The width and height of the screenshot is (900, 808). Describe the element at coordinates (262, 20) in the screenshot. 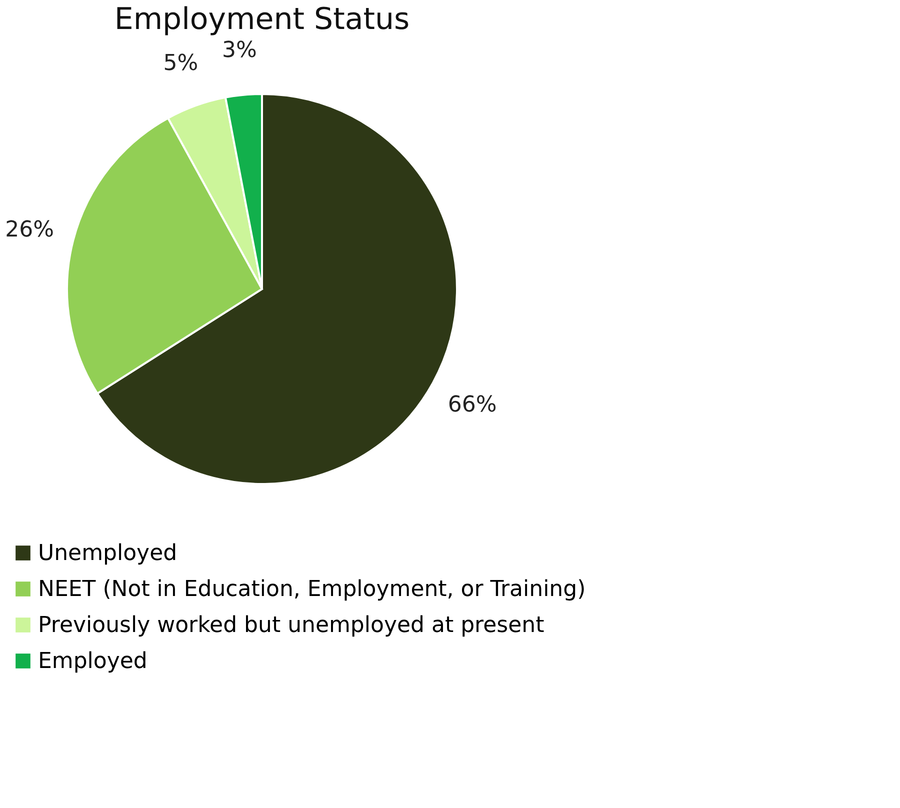

I see `chart-title: Employment Status` at that location.